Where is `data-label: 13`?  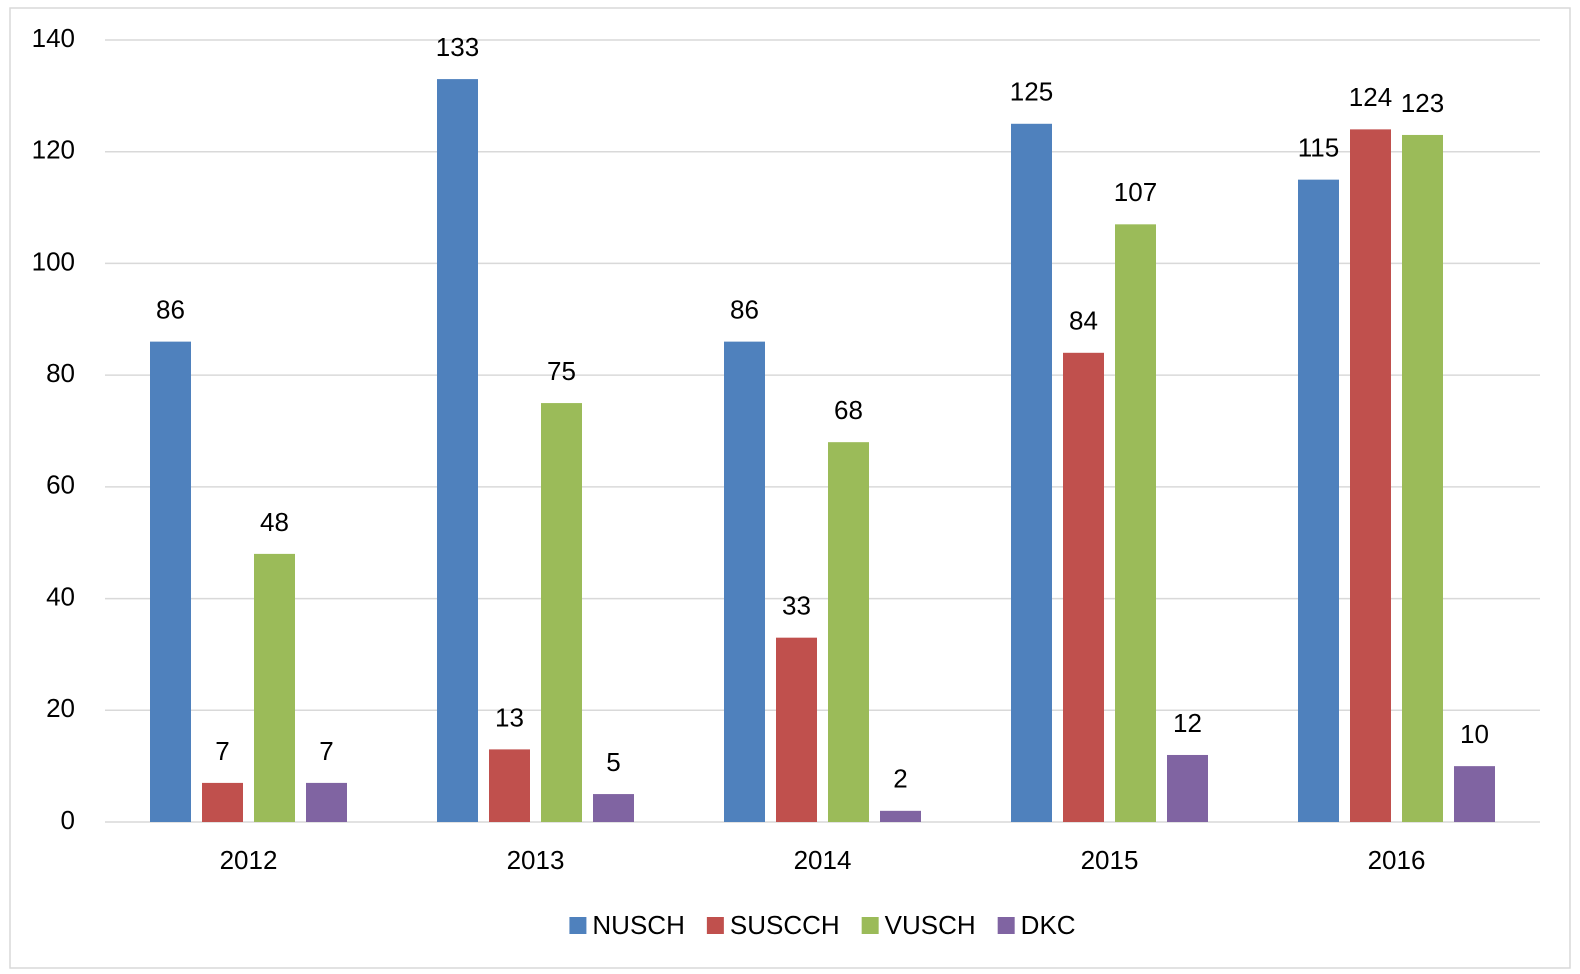
data-label: 13 is located at coordinates (509, 717).